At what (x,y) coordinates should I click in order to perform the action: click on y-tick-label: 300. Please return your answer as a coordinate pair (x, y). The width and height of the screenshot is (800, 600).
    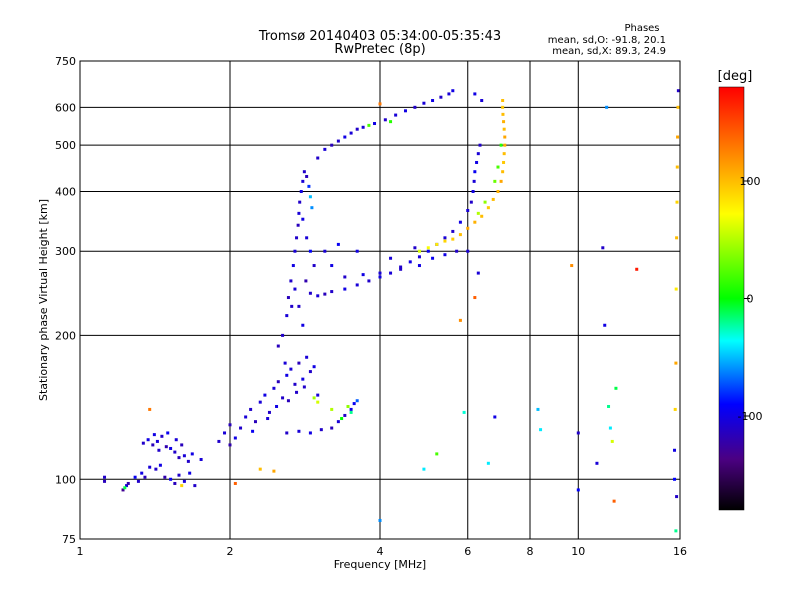
    Looking at the image, I should click on (65, 251).